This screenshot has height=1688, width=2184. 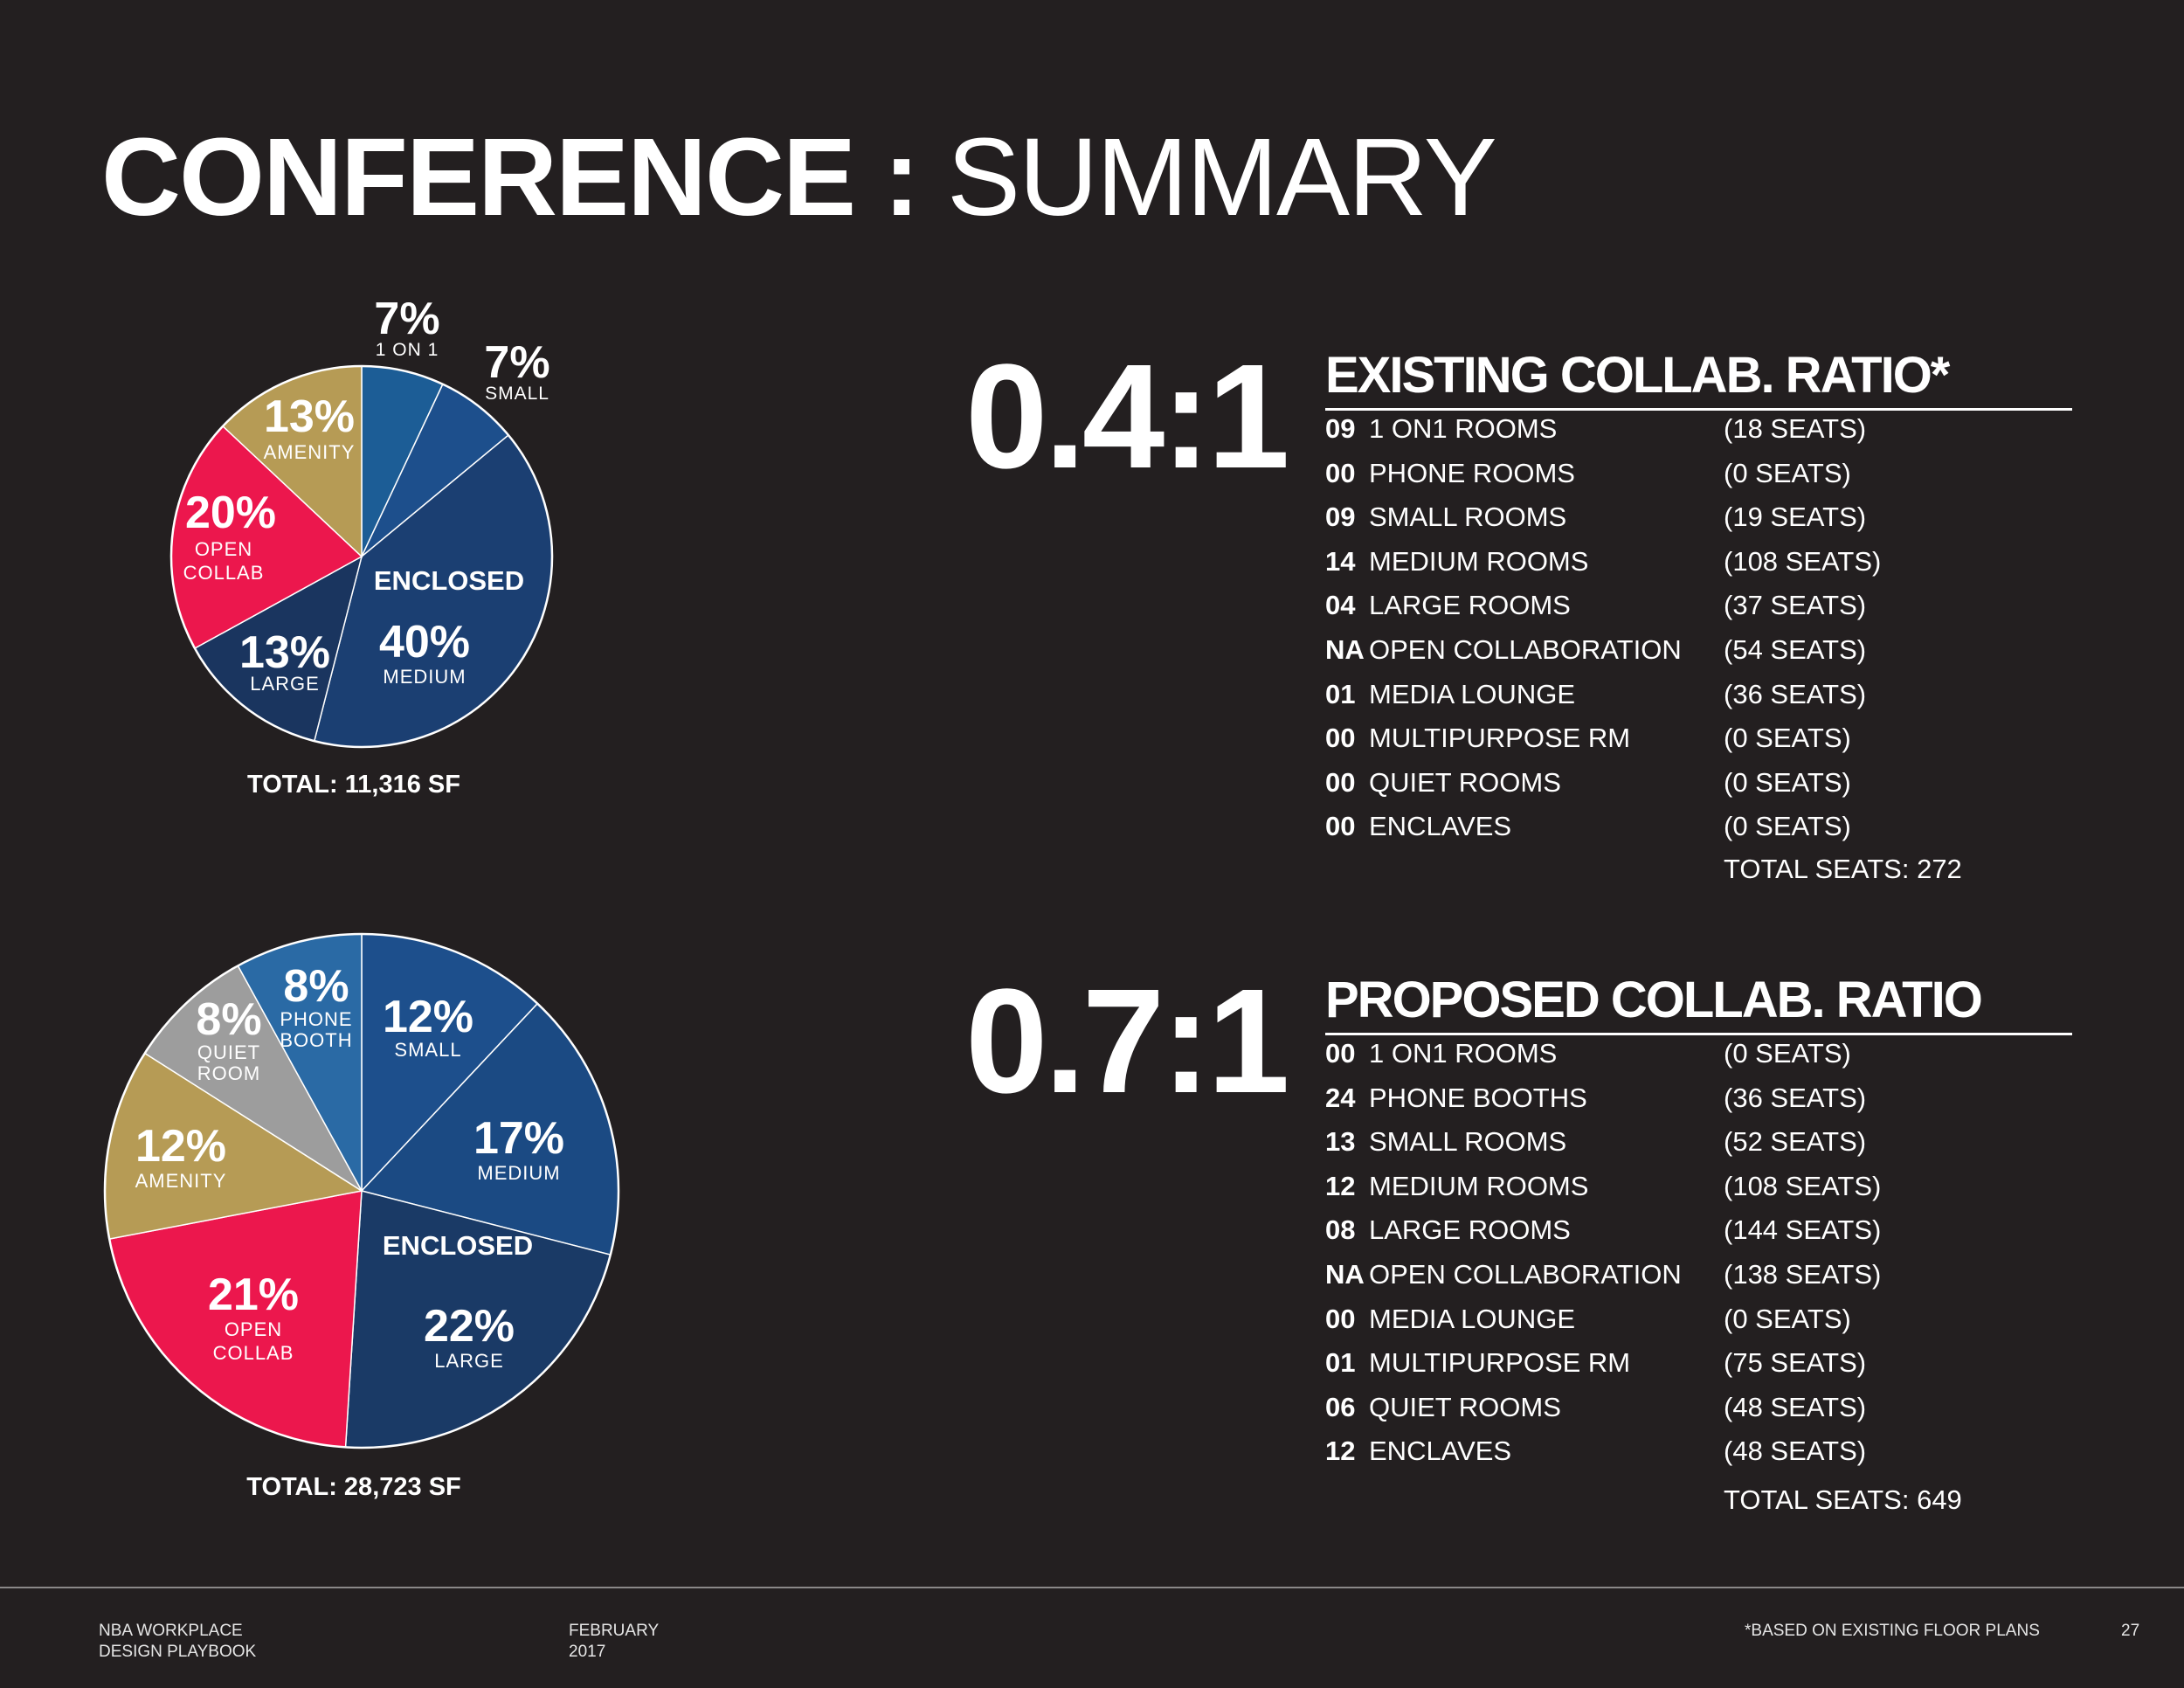 What do you see at coordinates (587, 1652) in the screenshot?
I see `footer-date-line2: 2017` at bounding box center [587, 1652].